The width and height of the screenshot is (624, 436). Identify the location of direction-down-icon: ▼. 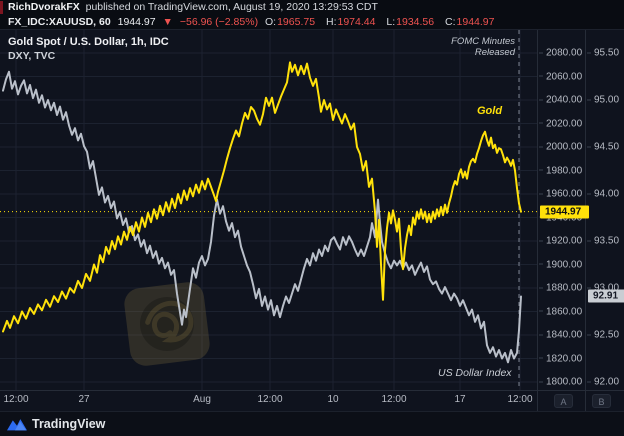
(167, 22).